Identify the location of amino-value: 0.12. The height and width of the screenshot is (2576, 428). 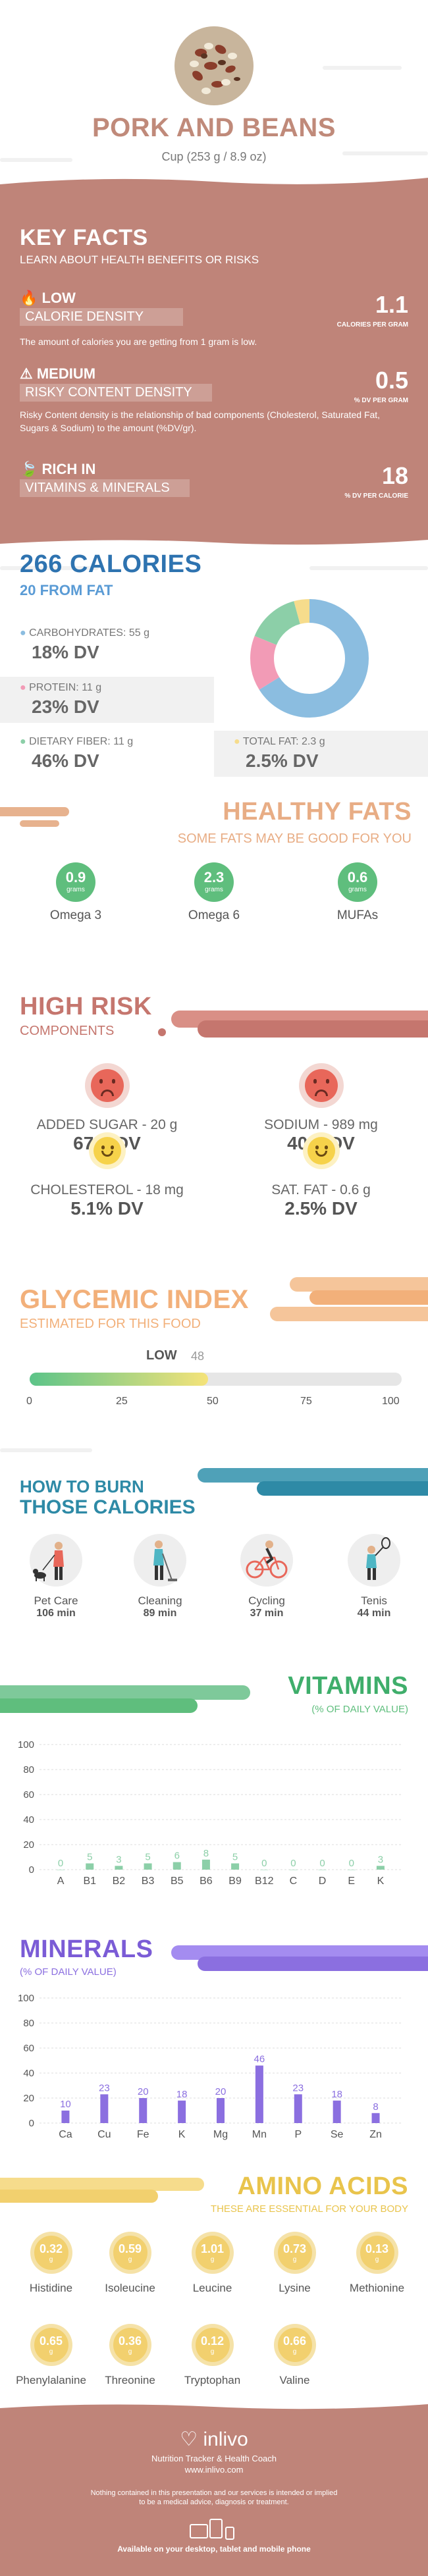
(212, 2341).